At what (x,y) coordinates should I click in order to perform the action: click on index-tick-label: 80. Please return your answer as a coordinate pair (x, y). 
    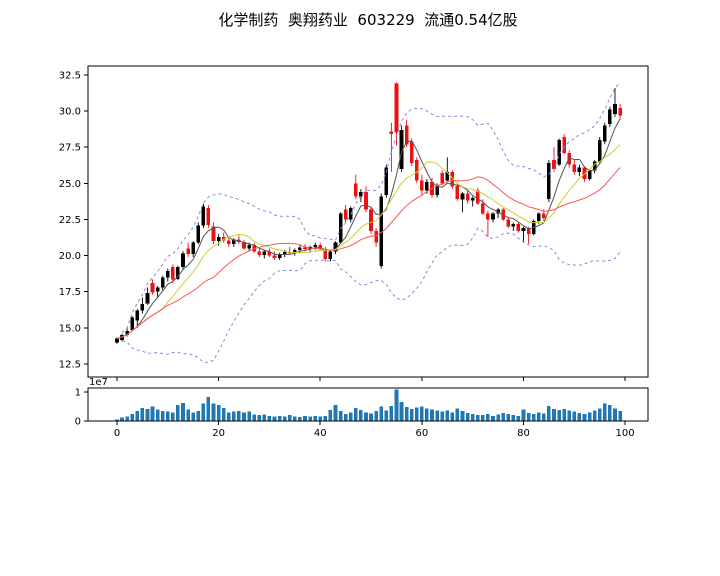
    Looking at the image, I should click on (523, 433).